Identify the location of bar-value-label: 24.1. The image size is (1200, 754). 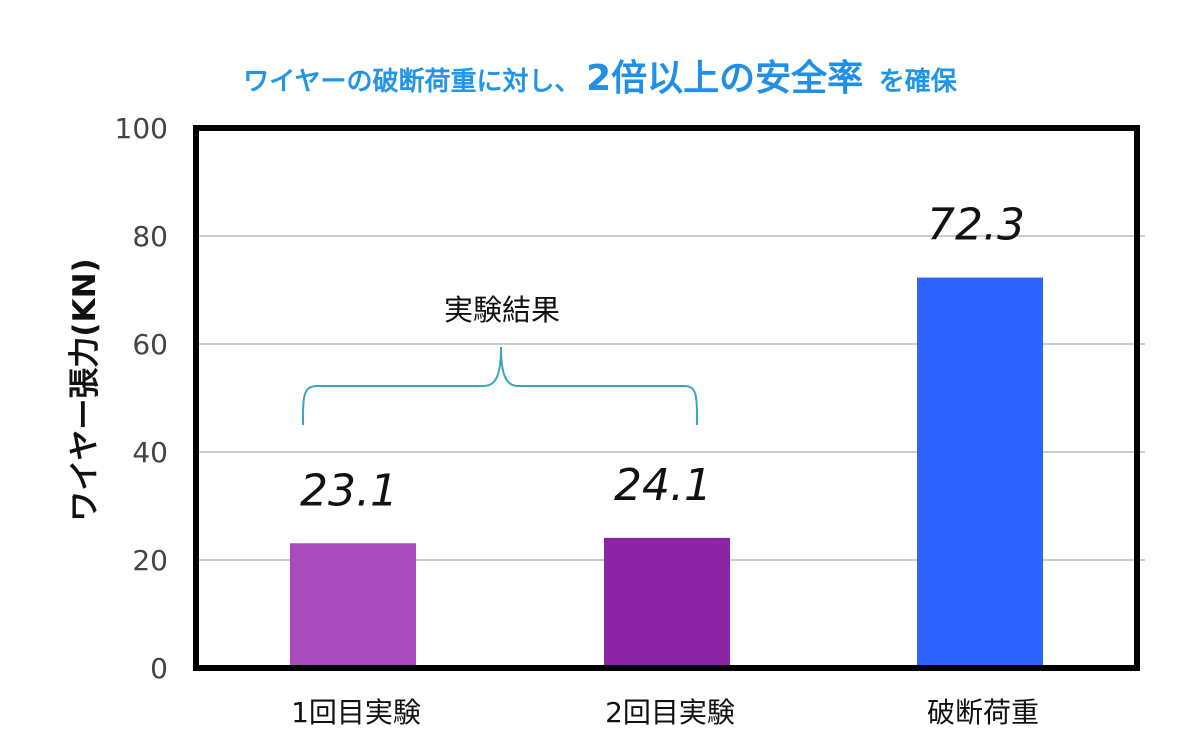
(663, 485).